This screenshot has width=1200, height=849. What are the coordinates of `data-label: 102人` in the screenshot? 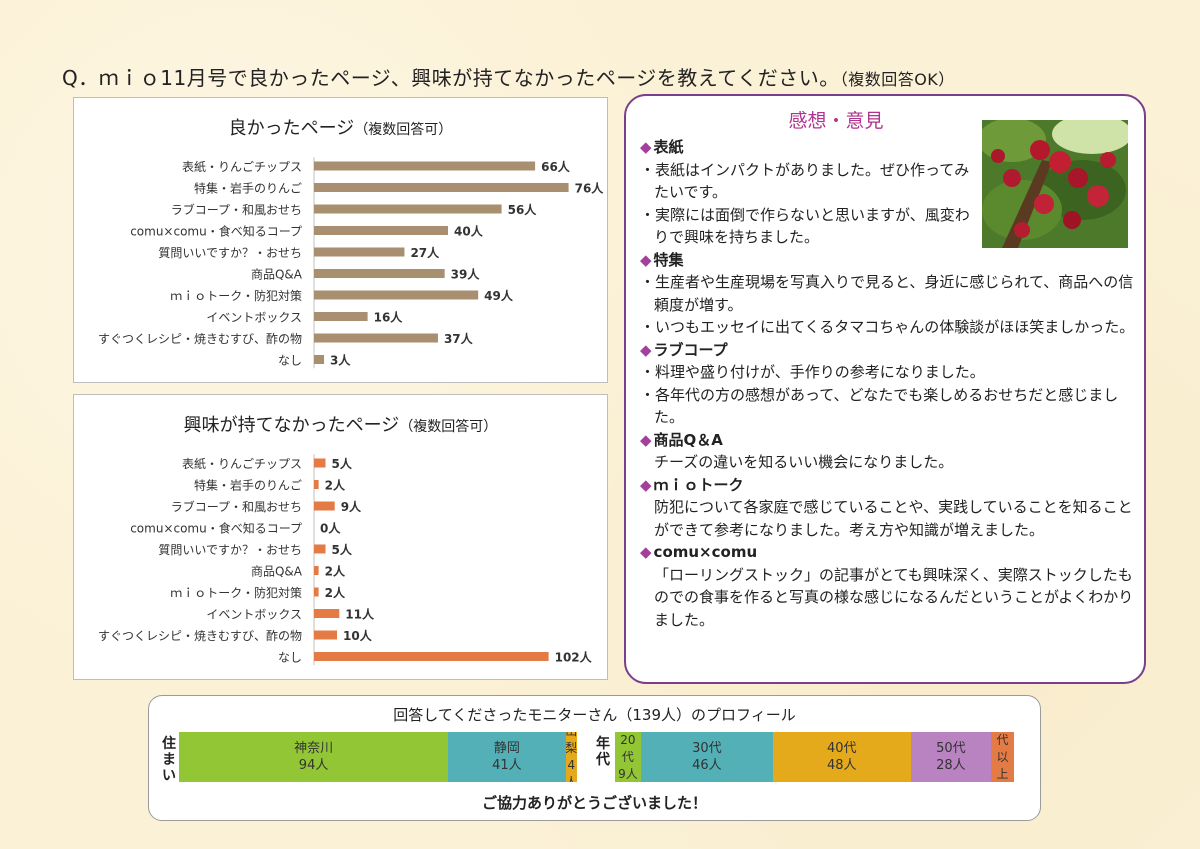 It's located at (574, 657).